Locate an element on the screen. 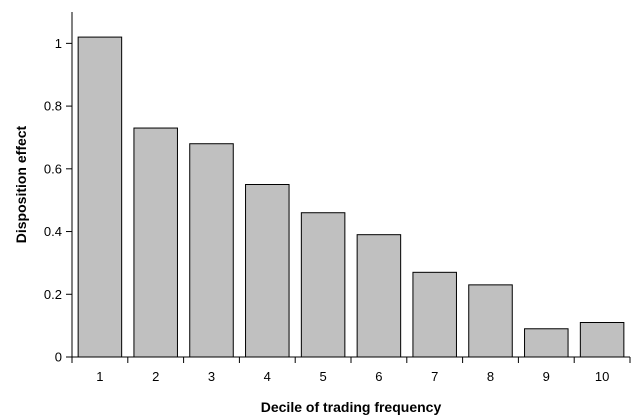 This screenshot has height=420, width=632. x-tick-label: 6 is located at coordinates (378, 376).